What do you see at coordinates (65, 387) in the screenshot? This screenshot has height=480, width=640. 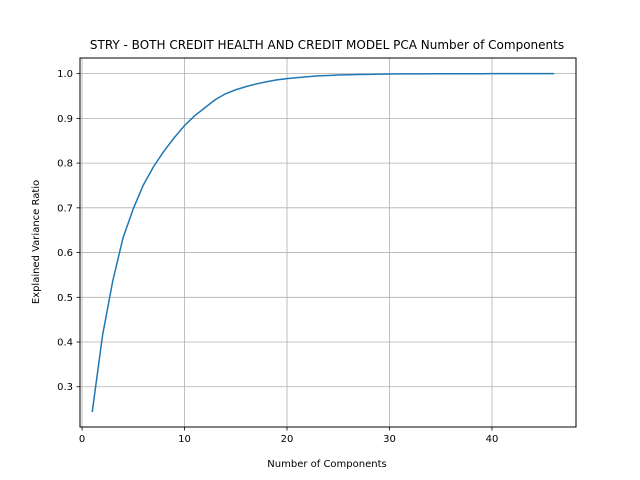 I see `y-tick-label: 0.3` at bounding box center [65, 387].